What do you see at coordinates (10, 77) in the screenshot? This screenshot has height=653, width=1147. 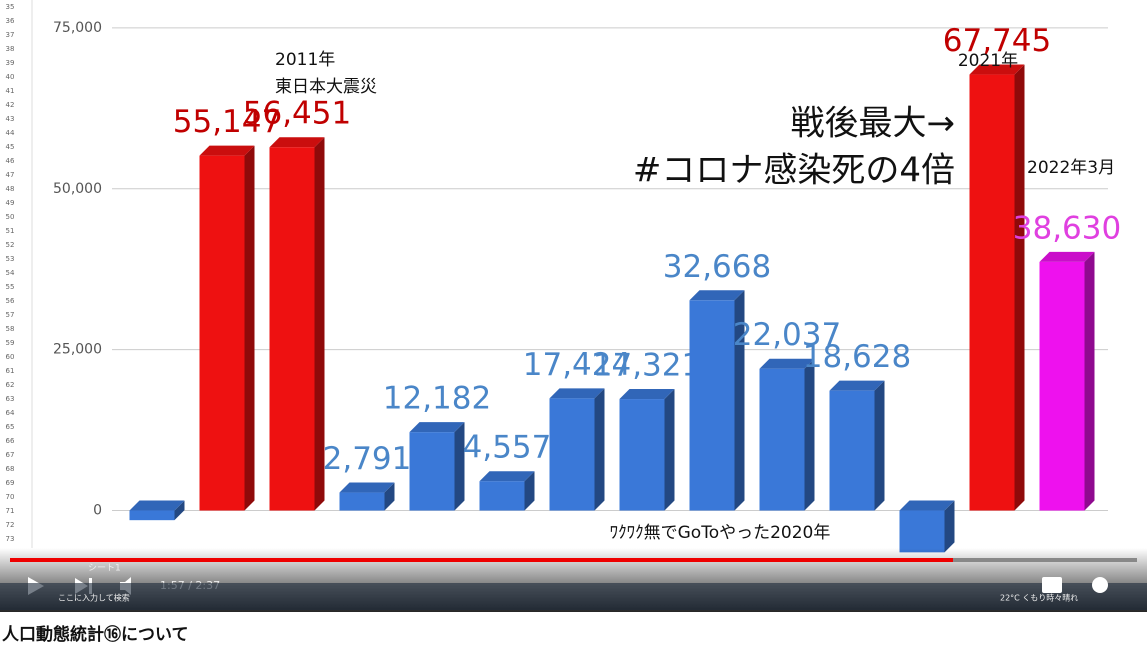 I see `row-number: 40` at bounding box center [10, 77].